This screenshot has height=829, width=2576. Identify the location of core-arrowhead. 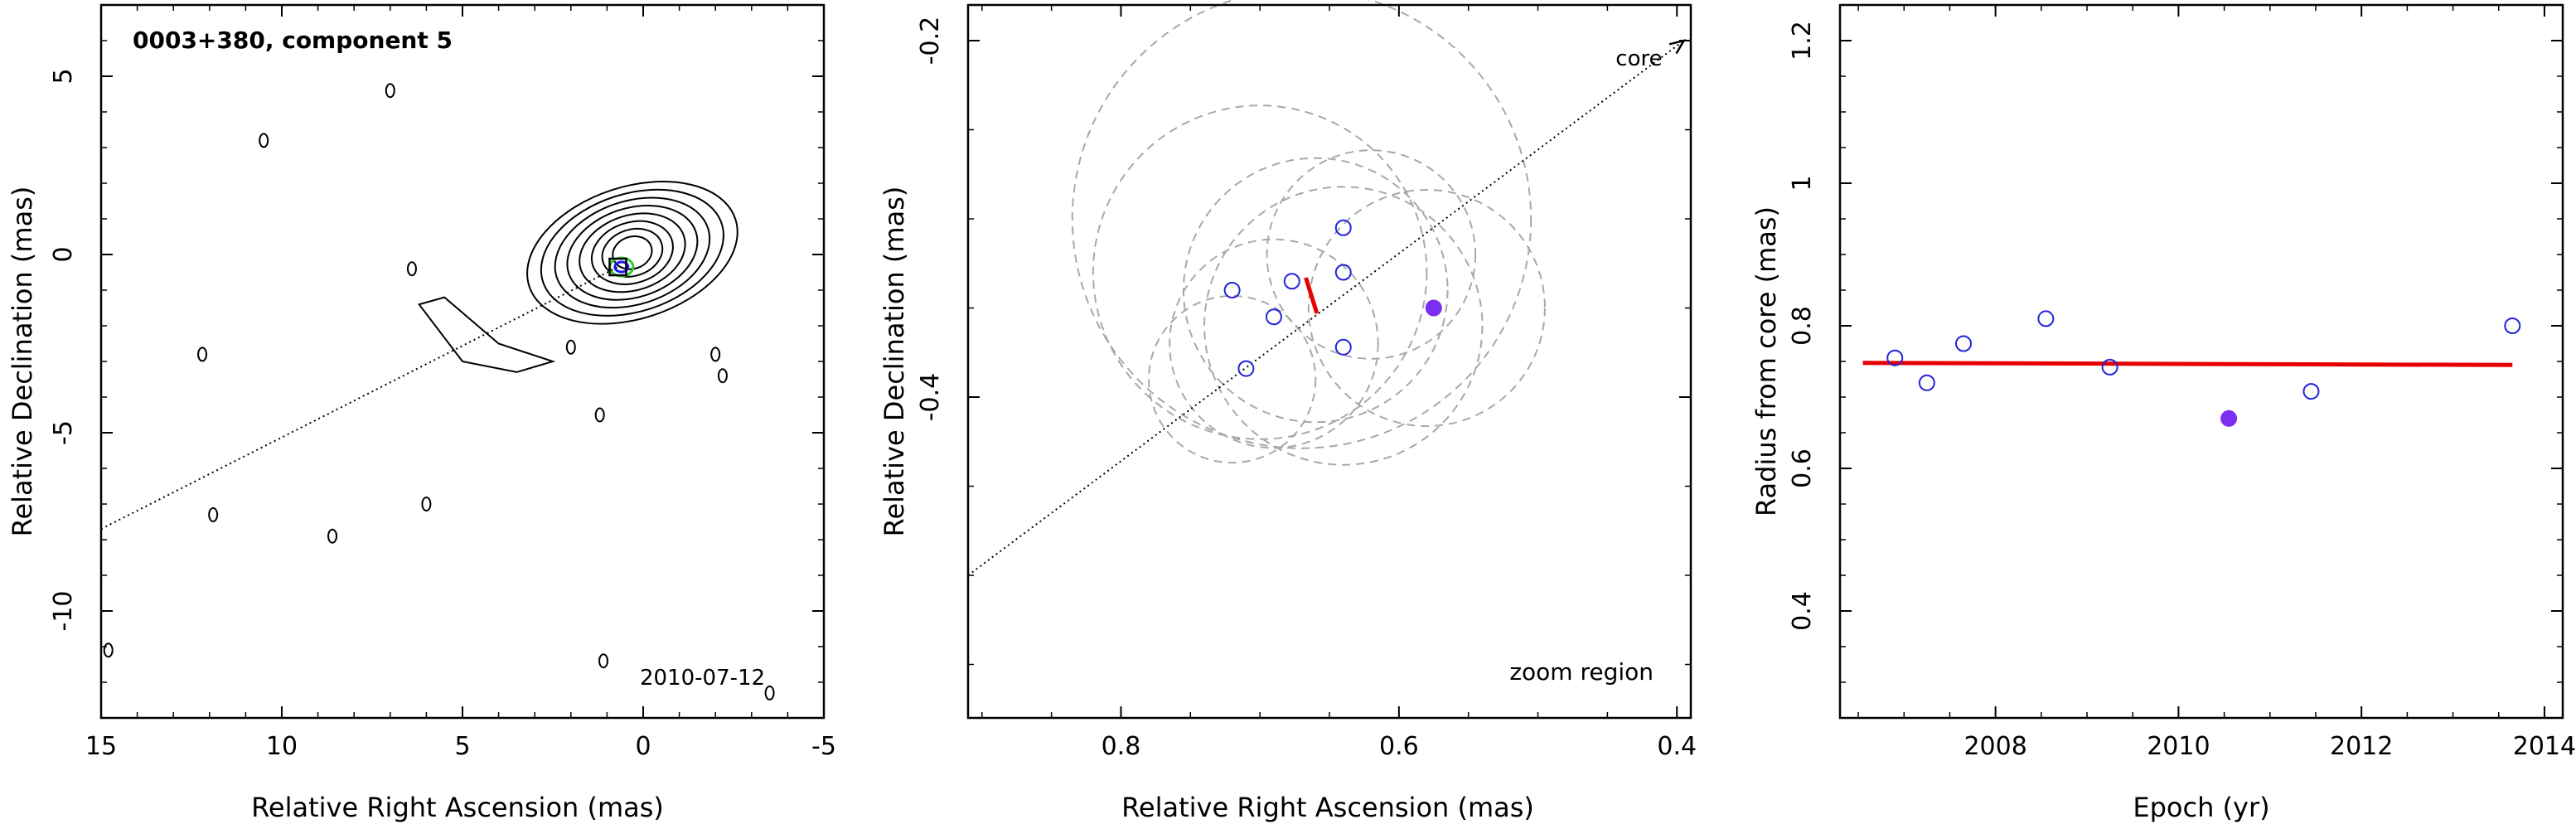
(1677, 47).